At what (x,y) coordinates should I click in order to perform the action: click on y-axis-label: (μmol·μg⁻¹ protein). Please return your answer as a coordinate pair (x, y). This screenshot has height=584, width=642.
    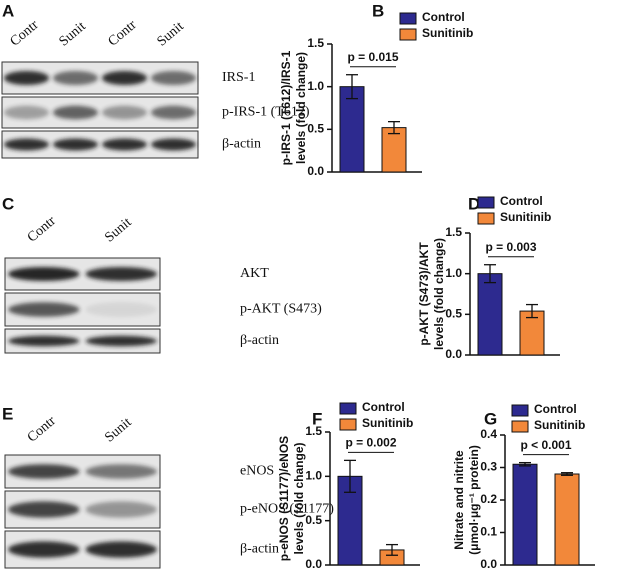
    Looking at the image, I should click on (474, 500).